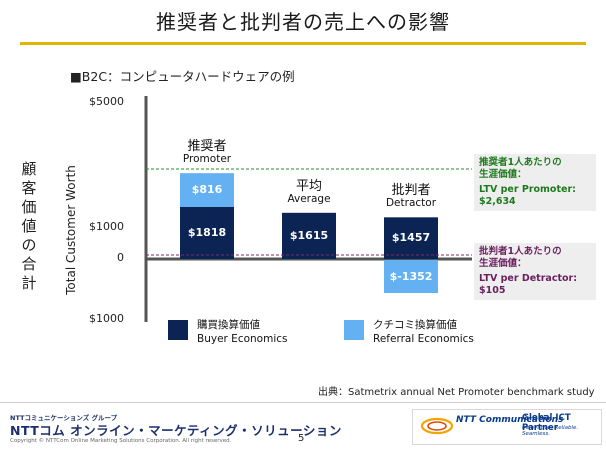 The width and height of the screenshot is (606, 452). I want to click on ntt-orb-icon, so click(437, 426).